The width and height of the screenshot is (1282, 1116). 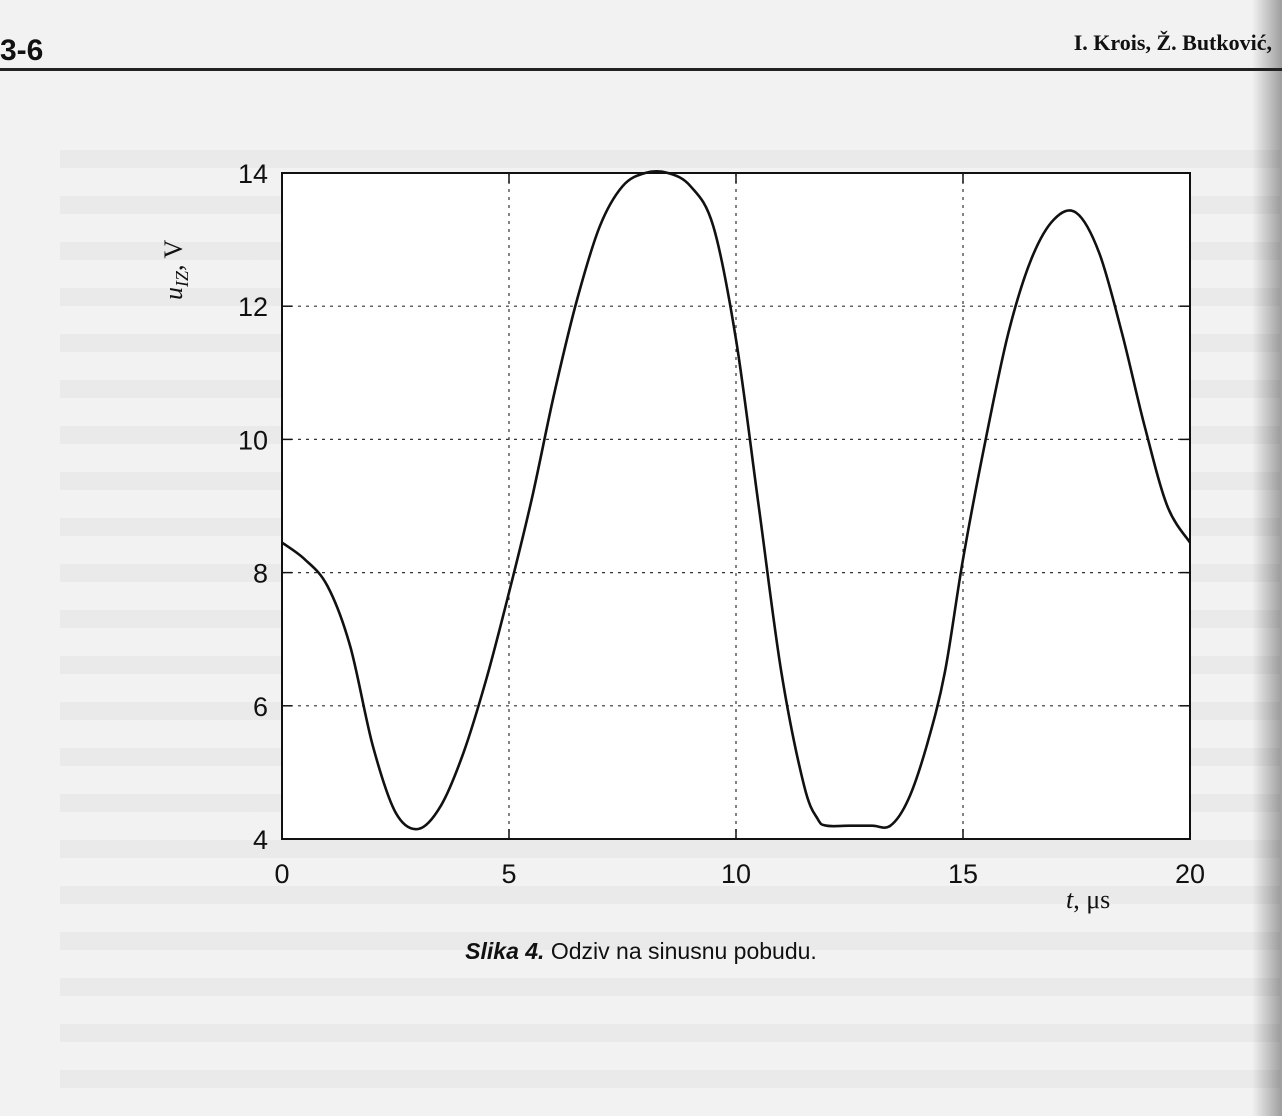 I want to click on page-edge-shadow, so click(x=1267, y=558).